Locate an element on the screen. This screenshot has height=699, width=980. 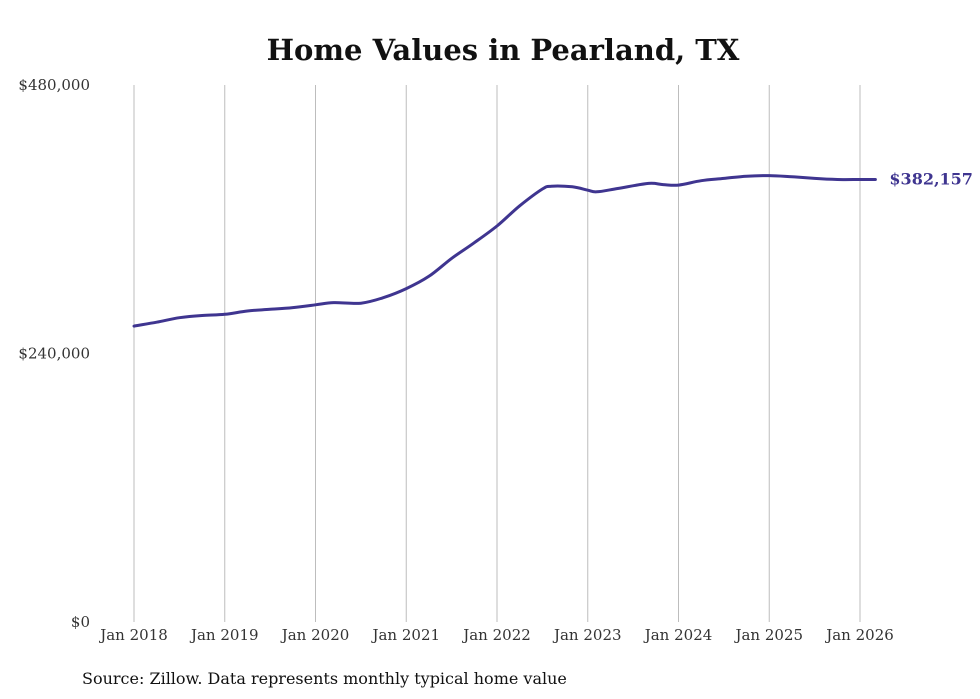
y-axis-ticks: $0 $240,000 $480,000 is located at coordinates (54, 353).